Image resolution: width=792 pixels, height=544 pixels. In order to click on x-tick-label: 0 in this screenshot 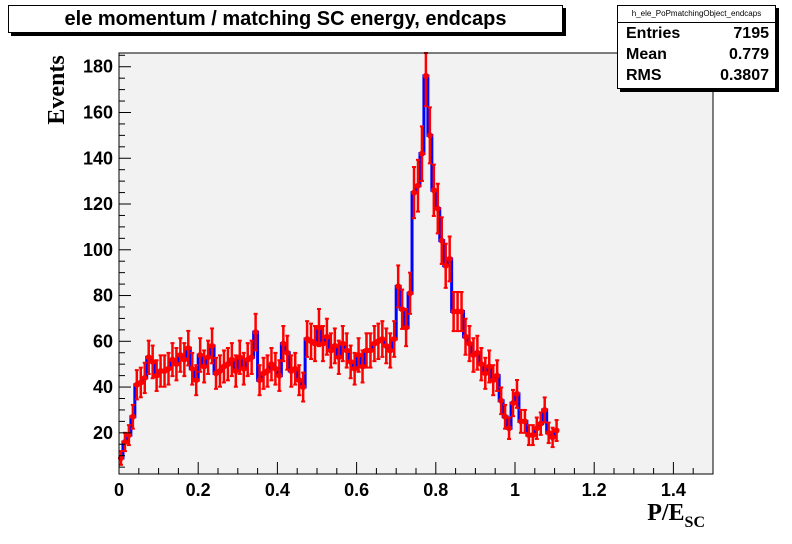, I will do `click(119, 490)`.